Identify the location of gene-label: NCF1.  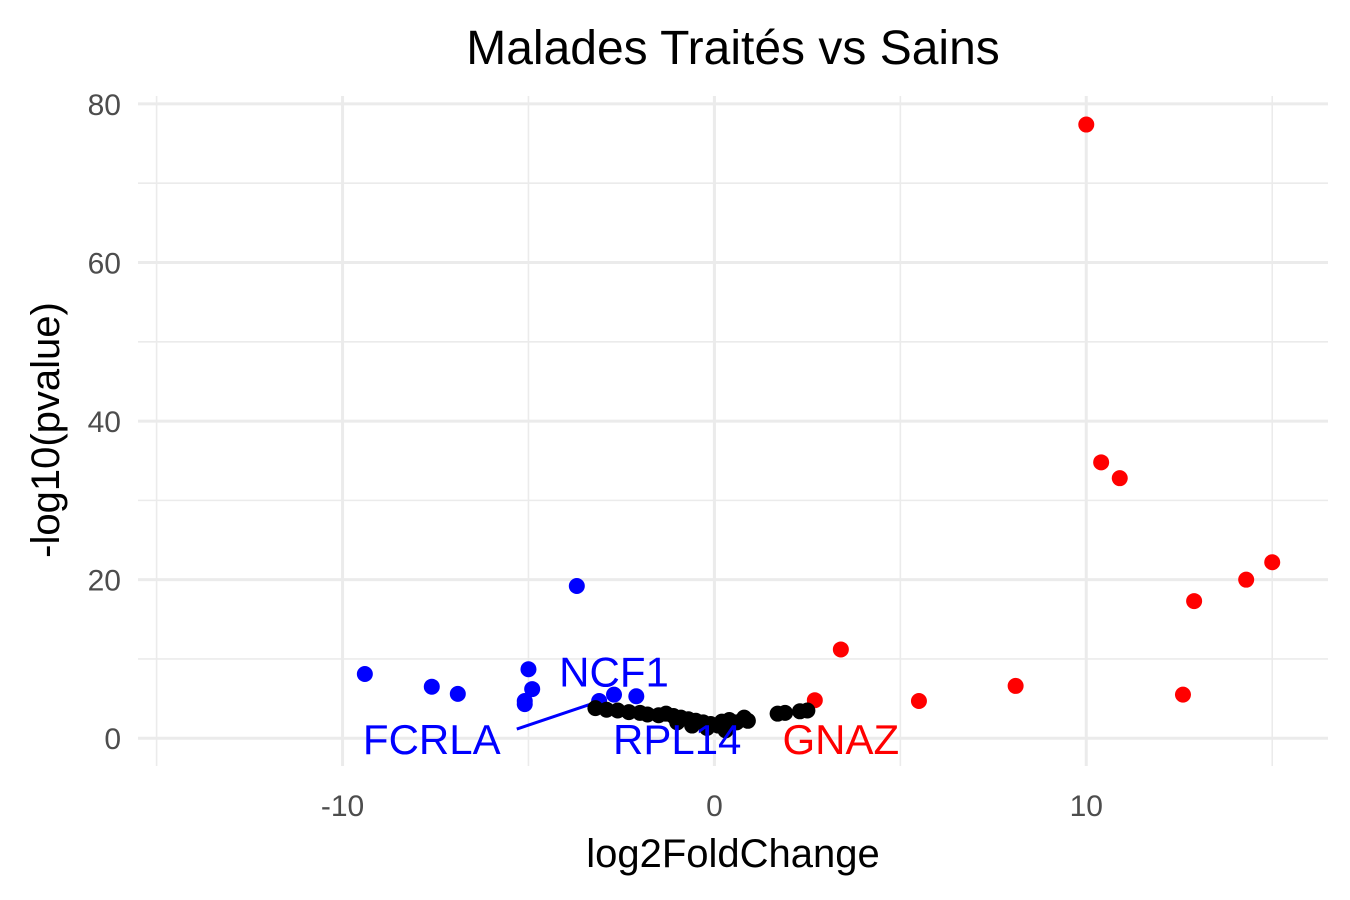
(614, 672).